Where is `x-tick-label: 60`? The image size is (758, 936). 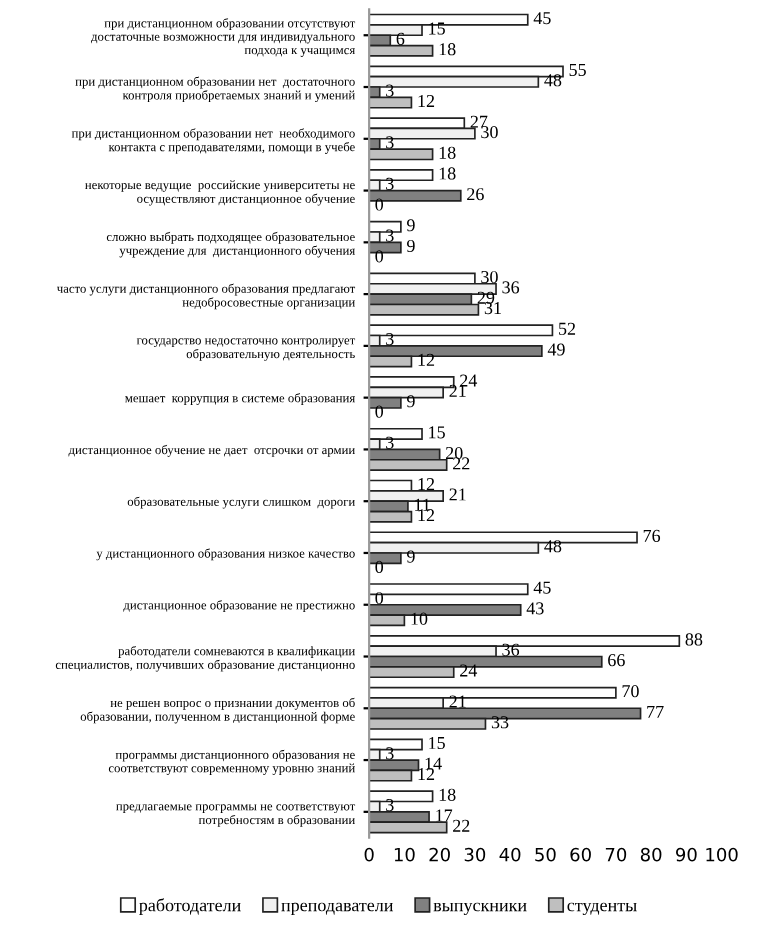 x-tick-label: 60 is located at coordinates (580, 854).